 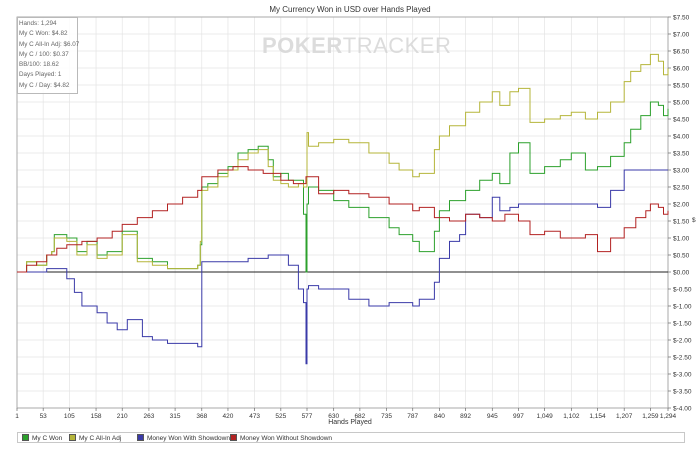 What do you see at coordinates (681, 153) in the screenshot?
I see `y-tick-label: $3.50` at bounding box center [681, 153].